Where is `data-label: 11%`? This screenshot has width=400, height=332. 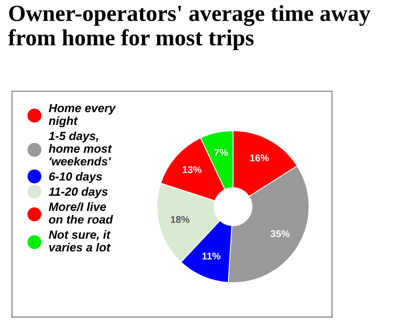
data-label: 11% is located at coordinates (211, 256).